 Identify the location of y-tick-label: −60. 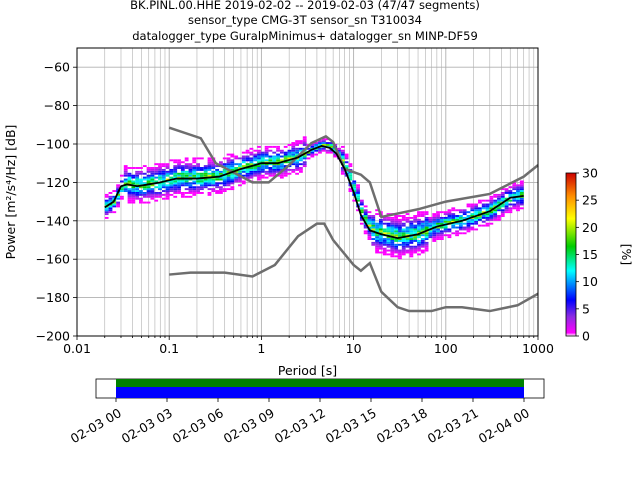
(57, 67).